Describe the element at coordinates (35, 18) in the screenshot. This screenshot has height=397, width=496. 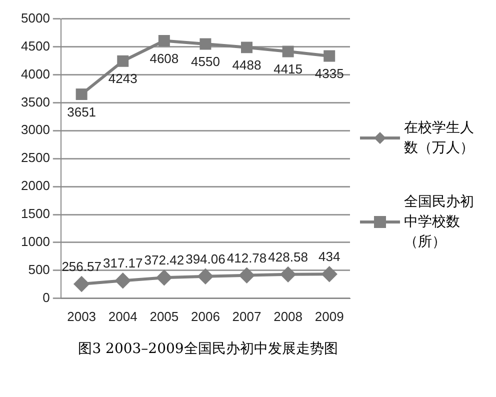
I see `y-tick-label: 5000` at that location.